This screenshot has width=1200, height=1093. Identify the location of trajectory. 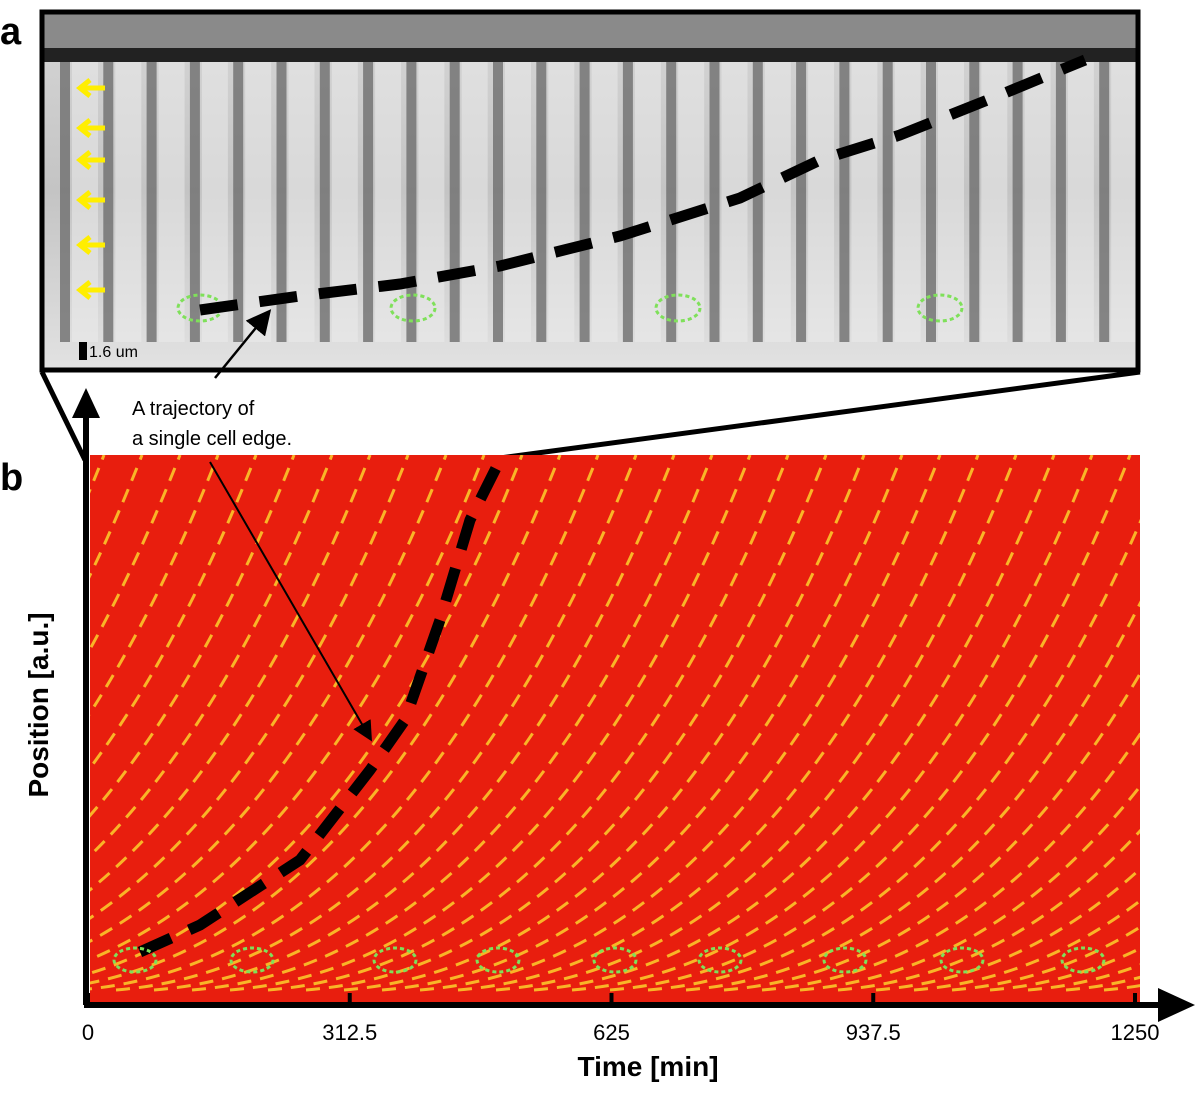
(321, 707).